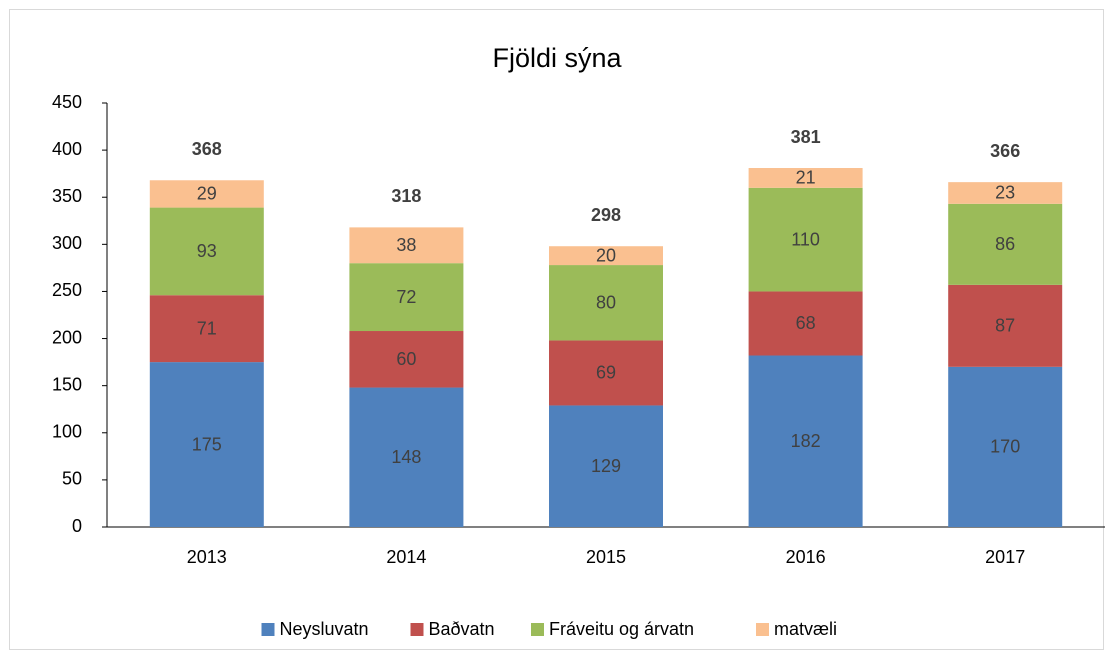 The width and height of the screenshot is (1114, 660). What do you see at coordinates (67, 149) in the screenshot?
I see `y-tick-label: 400` at bounding box center [67, 149].